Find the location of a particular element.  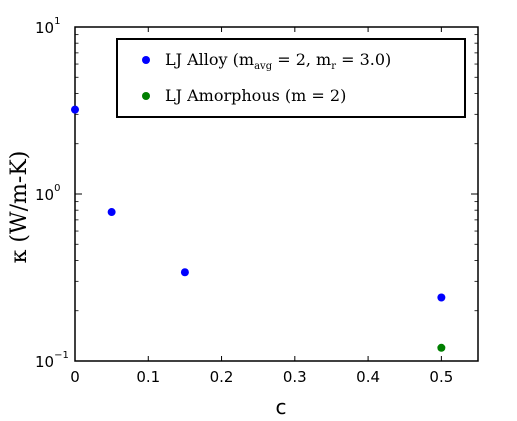

y-axis-label: κ (W/m-K) is located at coordinates (19, 207).